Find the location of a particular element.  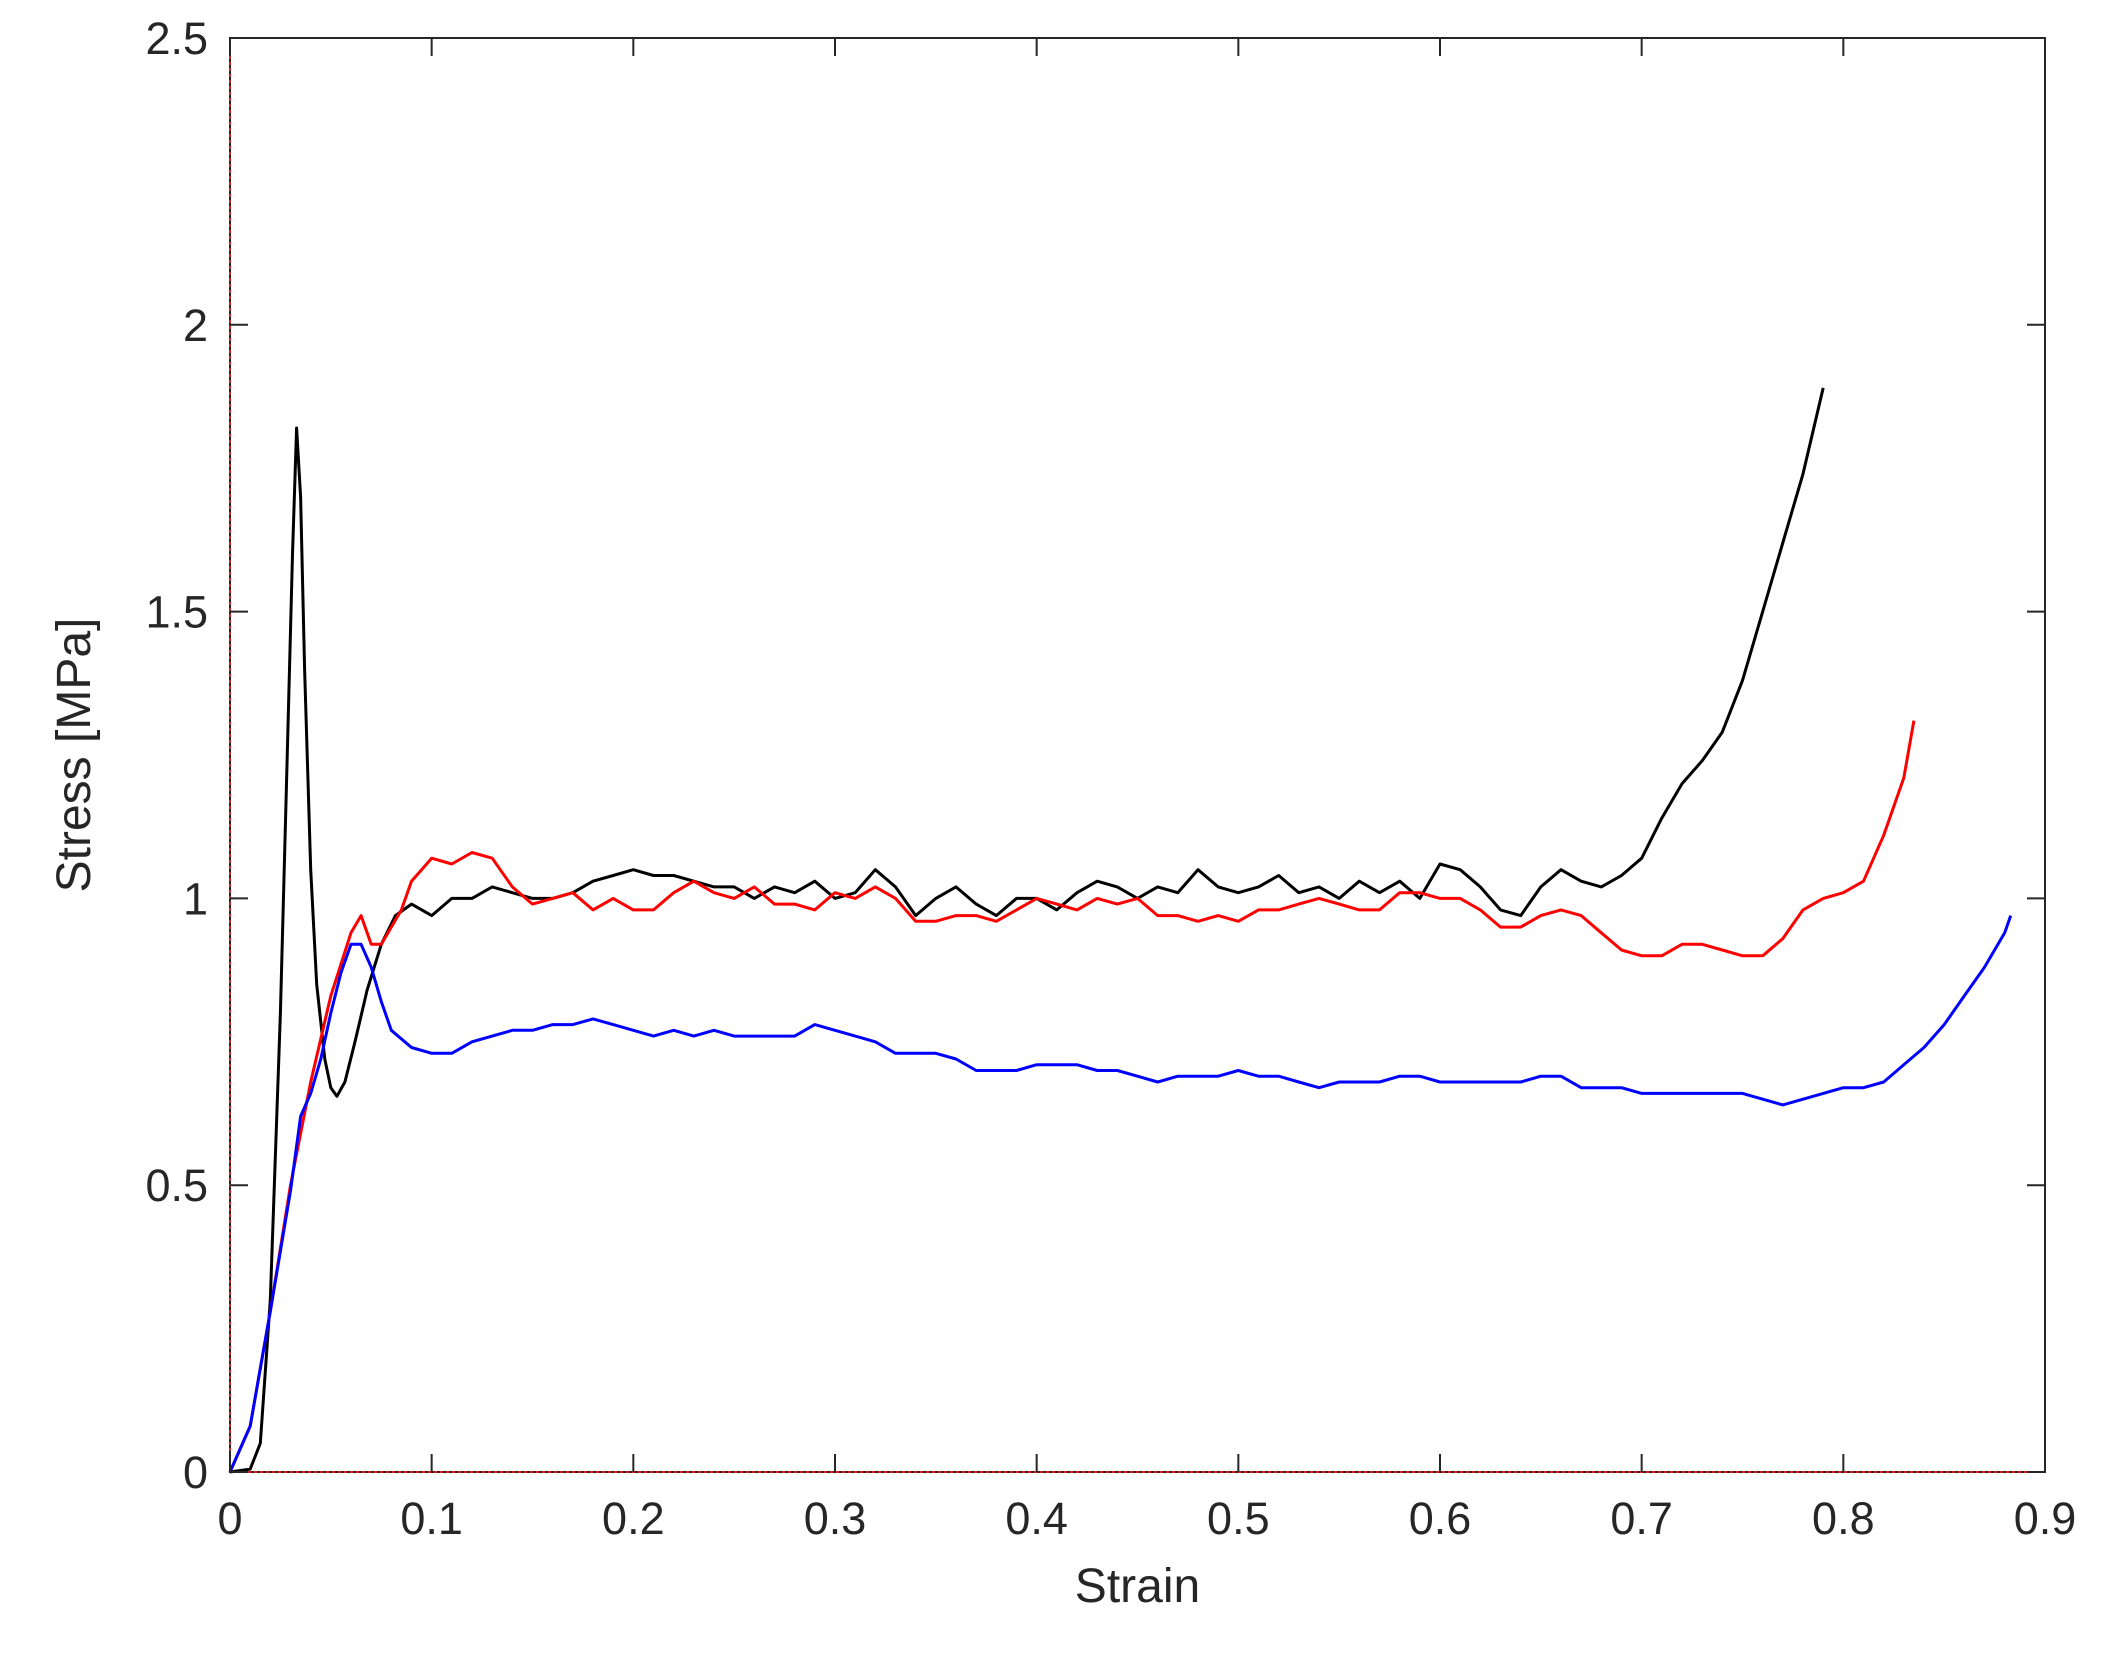

x-tick-label: 0.4 is located at coordinates (1036, 1518).